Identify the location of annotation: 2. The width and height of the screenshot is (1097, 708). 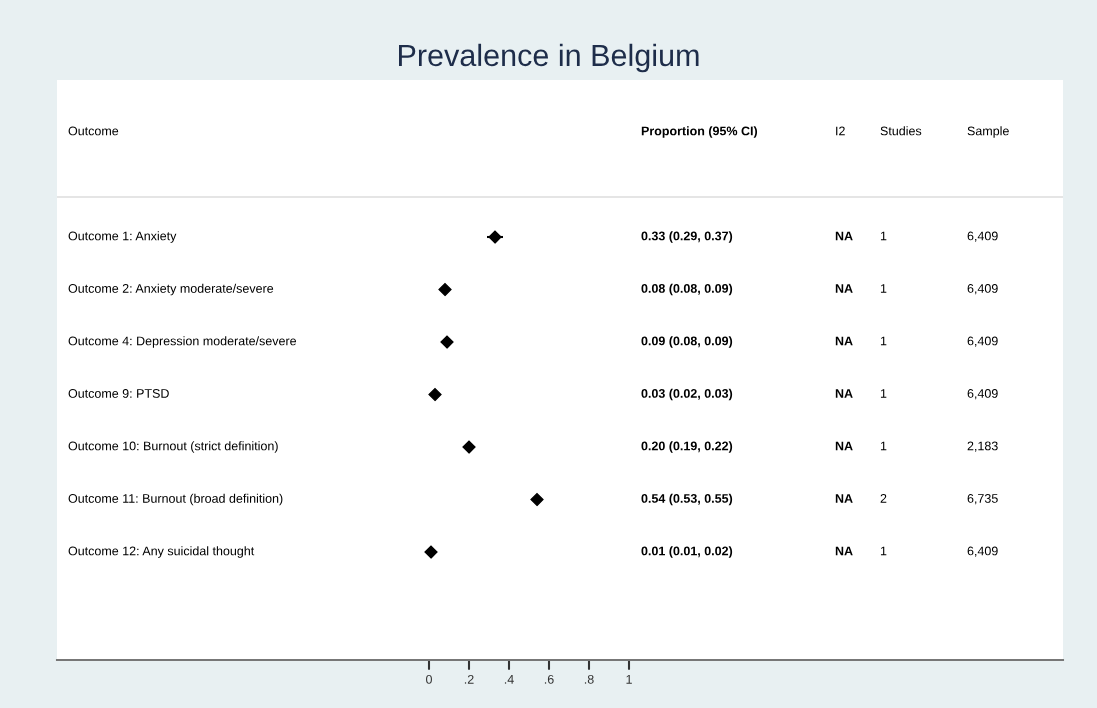
(883, 498).